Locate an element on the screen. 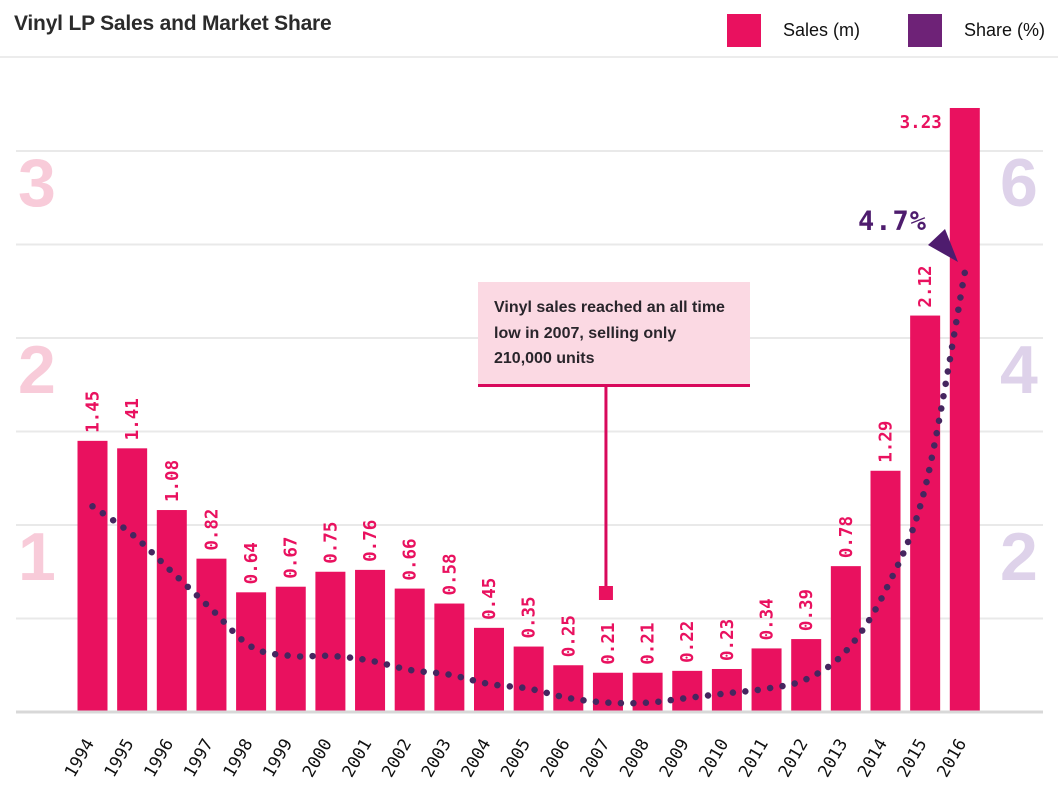 This screenshot has height=794, width=1058. bar-2000 is located at coordinates (330, 641).